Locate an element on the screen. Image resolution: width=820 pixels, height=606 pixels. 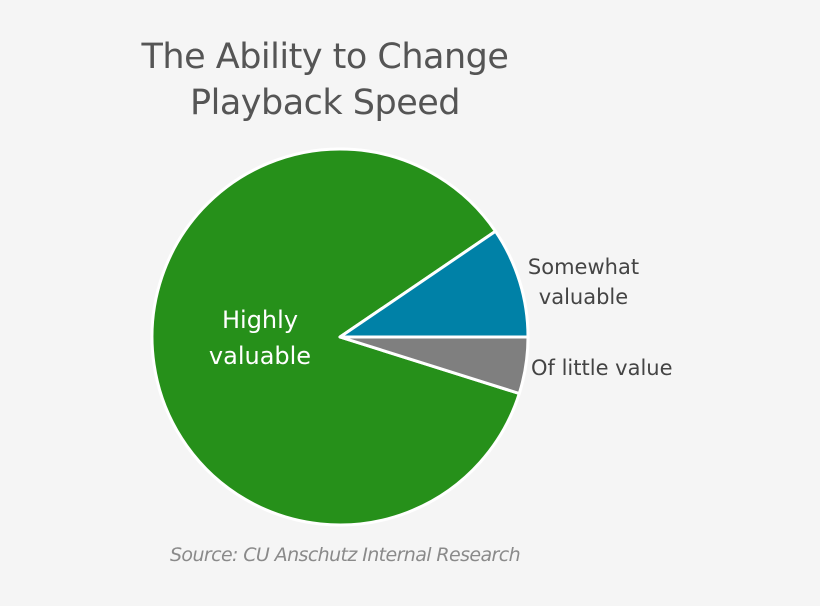
label-somewhat-line-2: valuable is located at coordinates (583, 297).